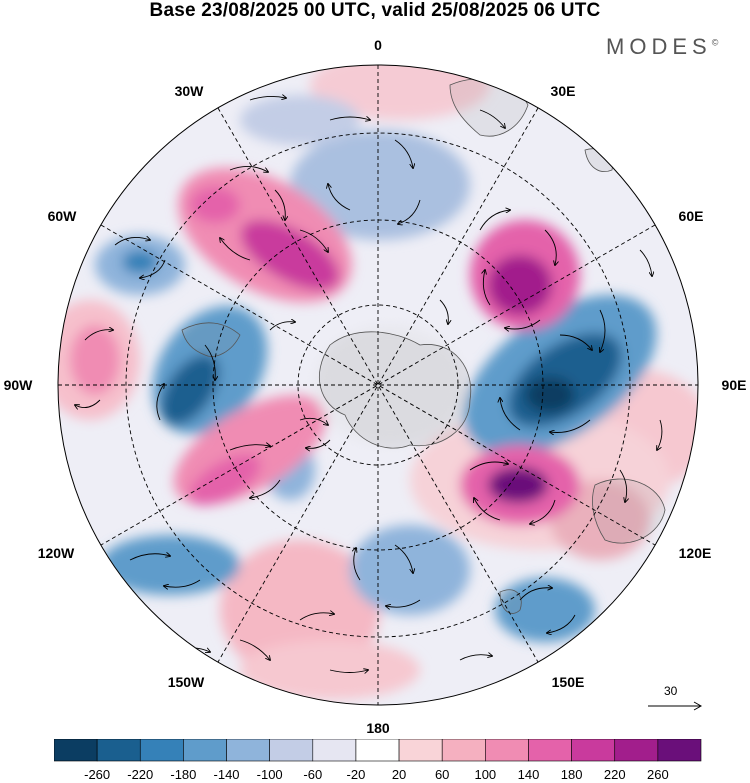  I want to click on colorbar-tick-label: -100, so click(270, 774).